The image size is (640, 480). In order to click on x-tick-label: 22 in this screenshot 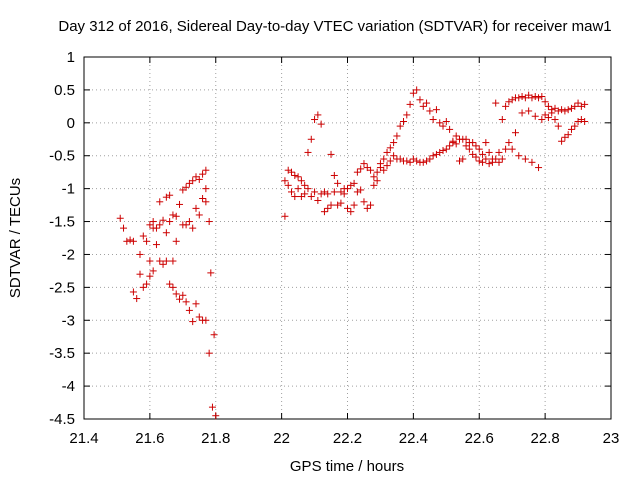, I will do `click(281, 438)`.